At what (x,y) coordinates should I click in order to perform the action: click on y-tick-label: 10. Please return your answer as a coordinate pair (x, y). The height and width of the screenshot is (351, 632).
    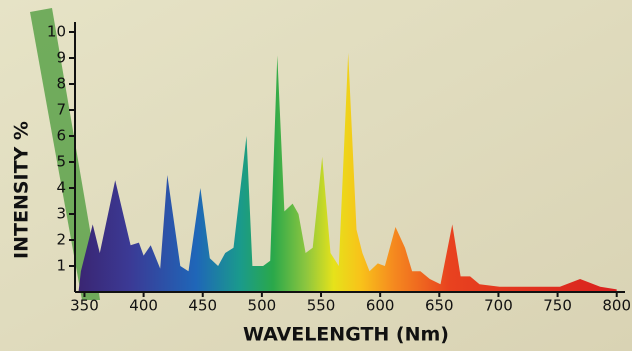
    Looking at the image, I should click on (56, 32).